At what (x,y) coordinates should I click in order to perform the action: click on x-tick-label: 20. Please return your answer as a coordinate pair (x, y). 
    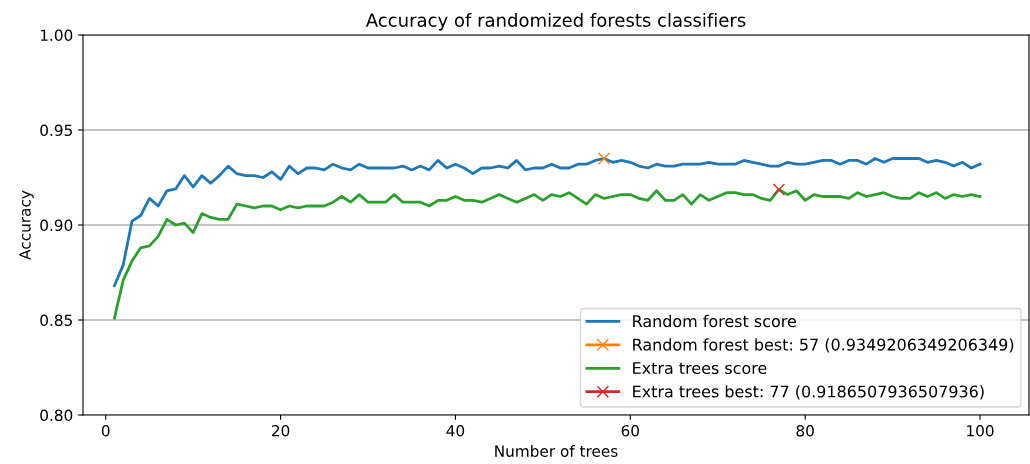
    Looking at the image, I should click on (280, 430).